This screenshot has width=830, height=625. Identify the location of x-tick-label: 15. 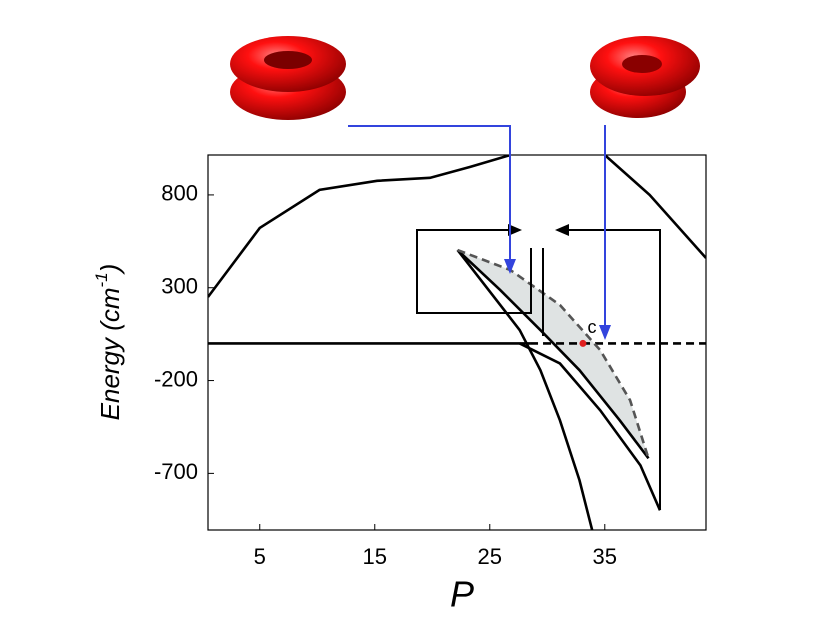
(375, 556).